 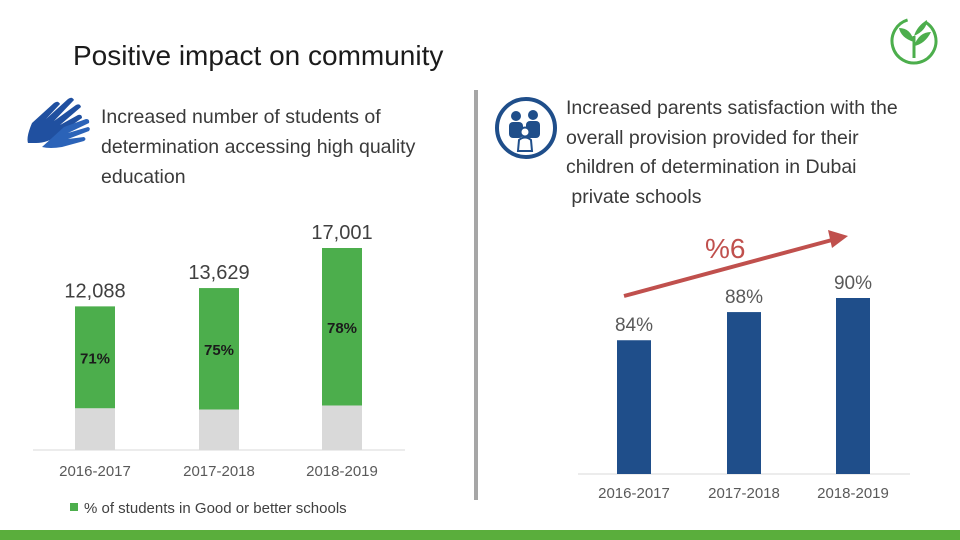 I want to click on family-icon, so click(x=526, y=128).